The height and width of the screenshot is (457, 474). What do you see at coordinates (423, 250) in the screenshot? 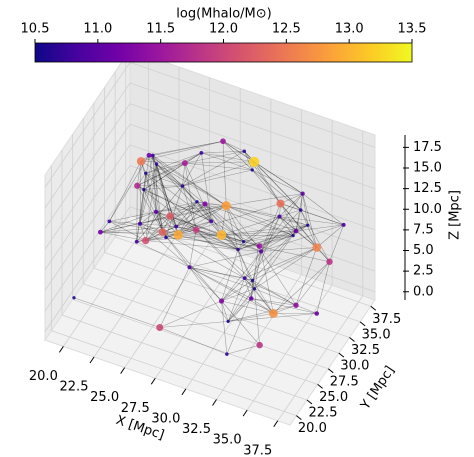
I see `z-tick-label: 5.0` at bounding box center [423, 250].